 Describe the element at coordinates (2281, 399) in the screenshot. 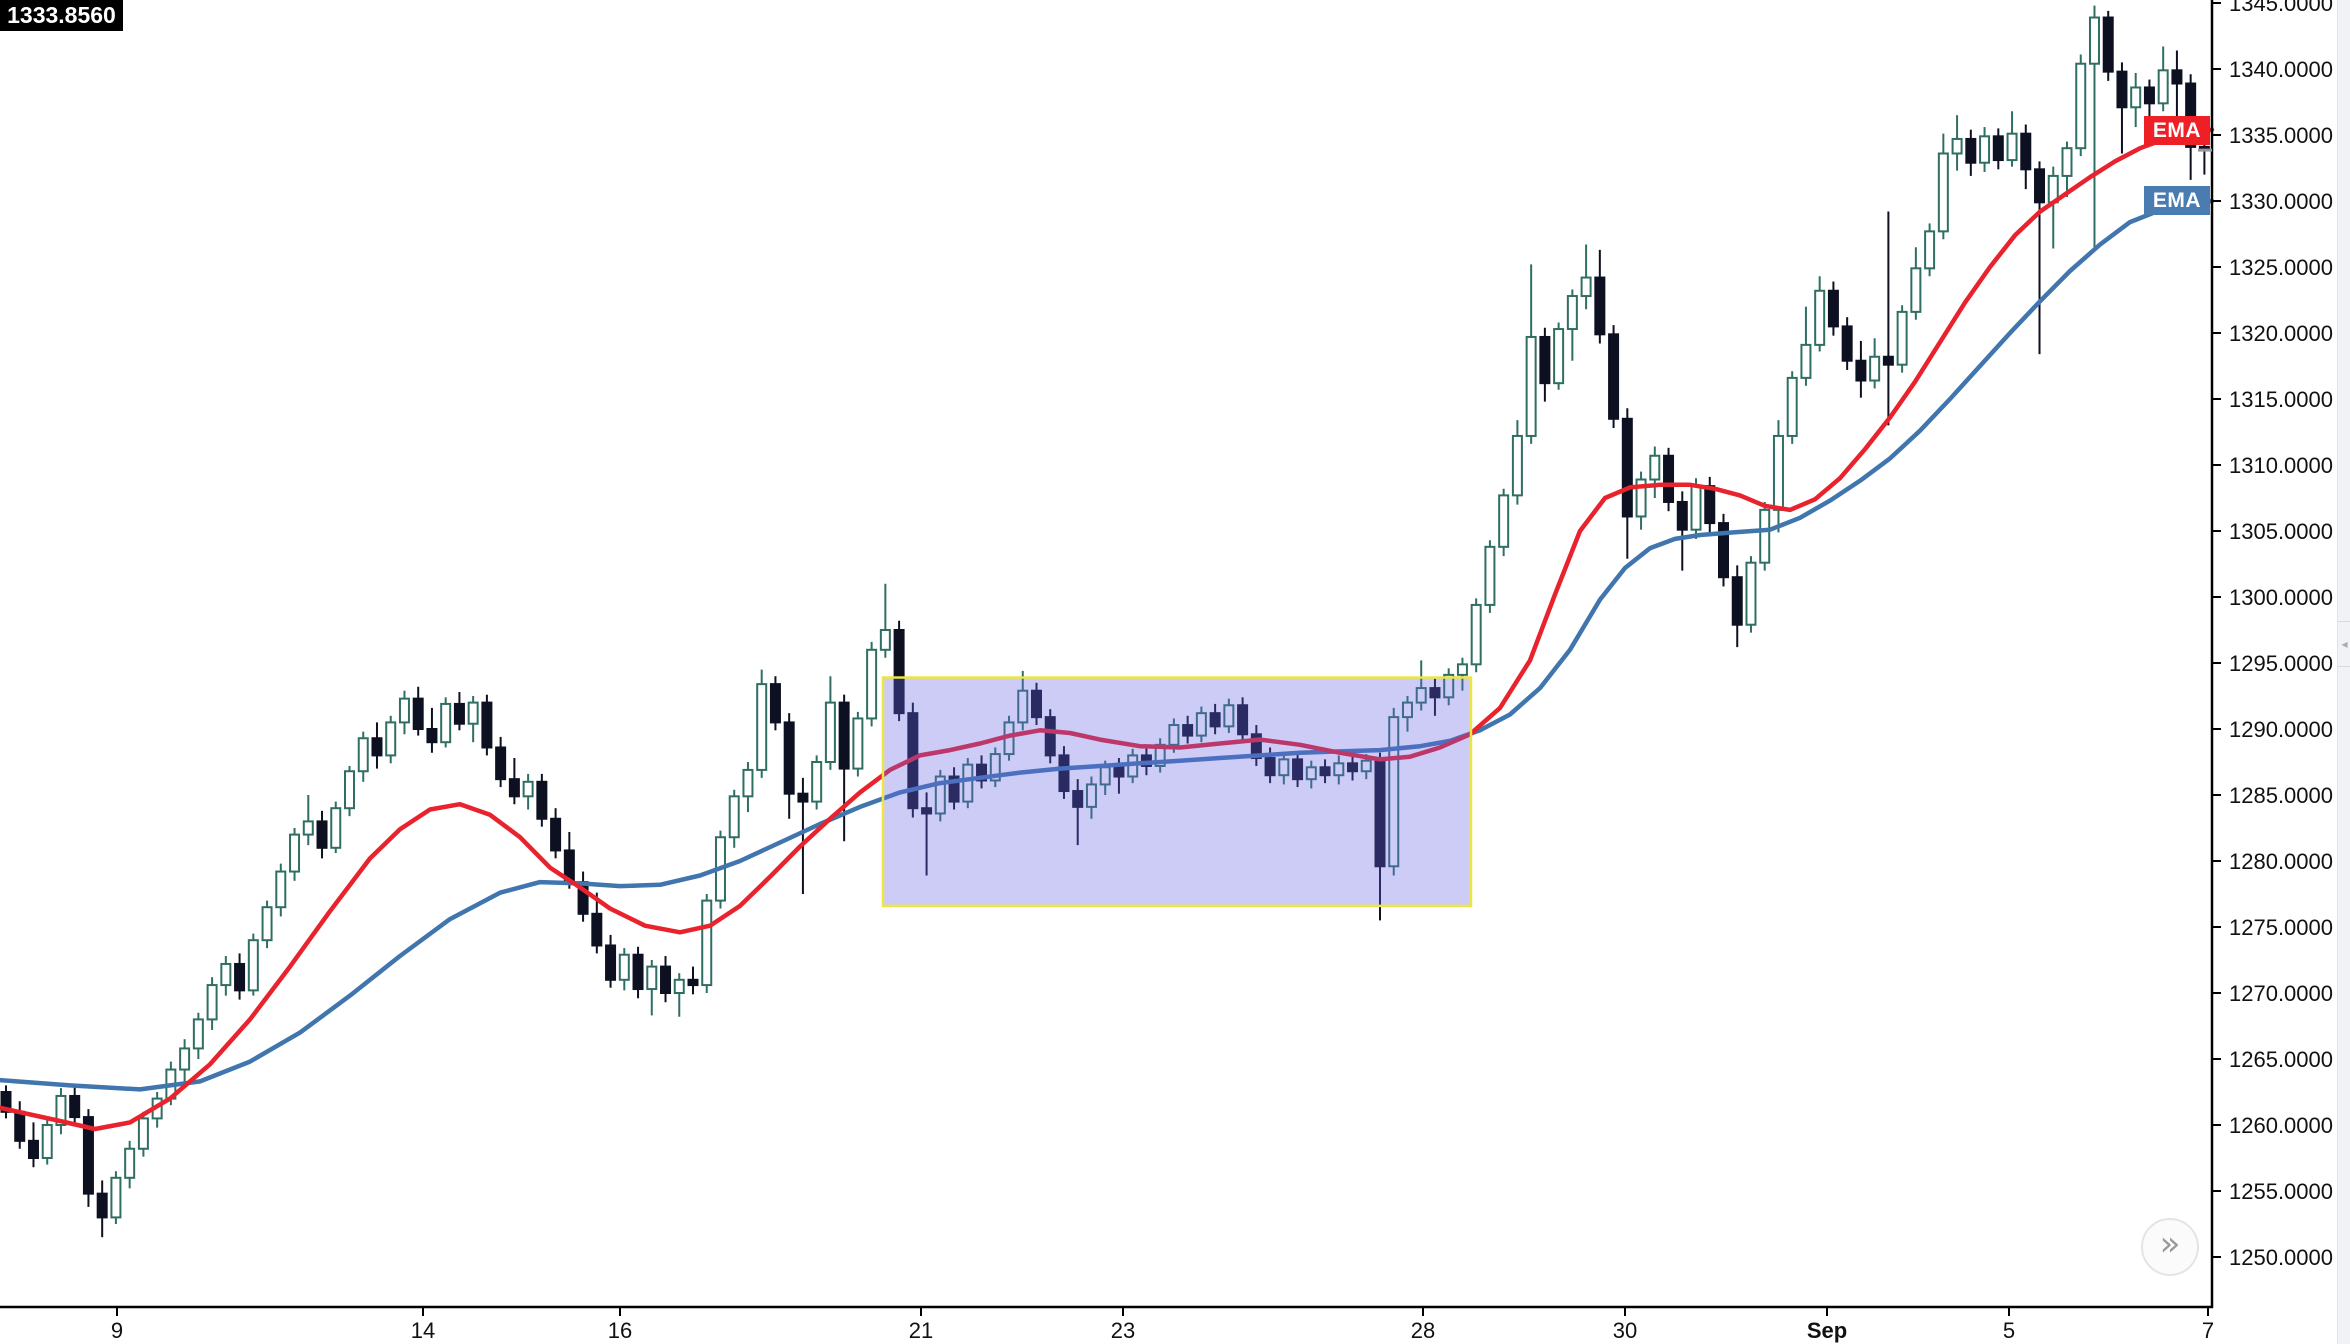

I see `svg-text: 1315.0000` at that location.